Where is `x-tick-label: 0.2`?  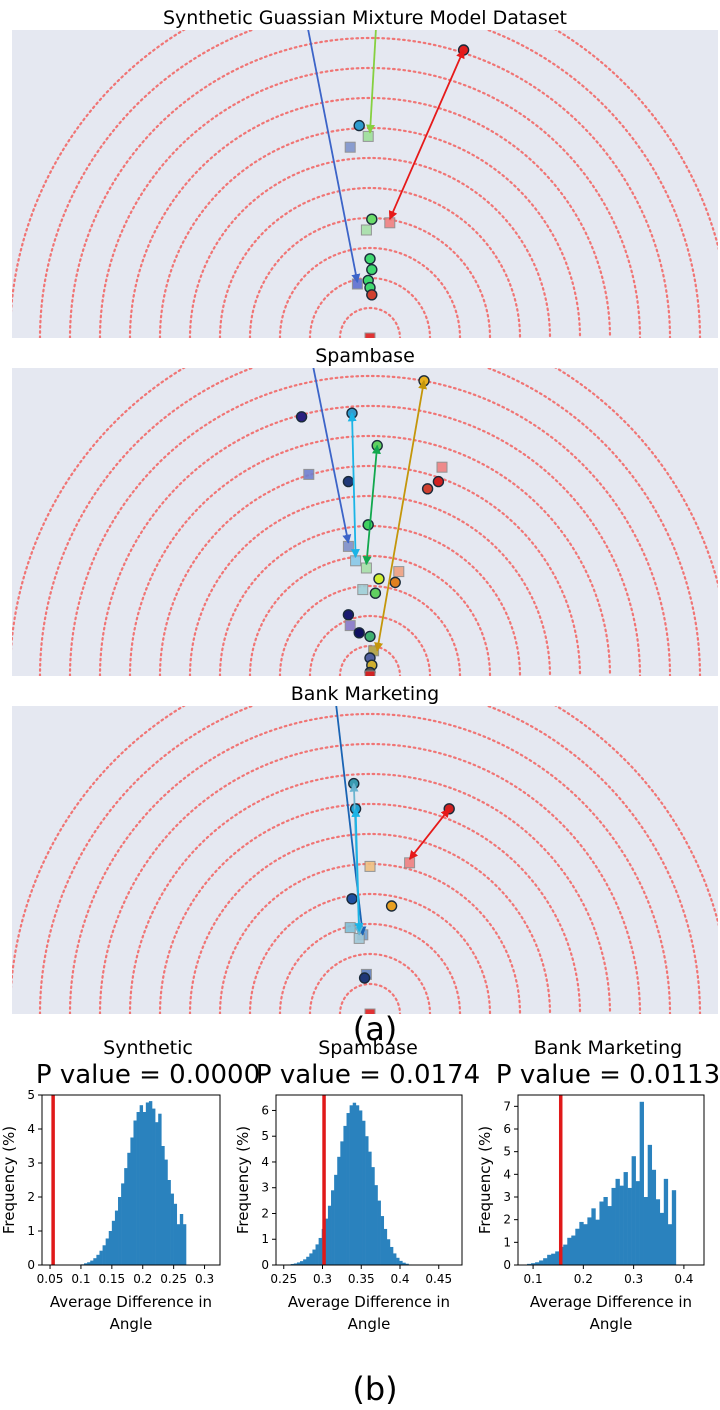
x-tick-label: 0.2 is located at coordinates (583, 1279).